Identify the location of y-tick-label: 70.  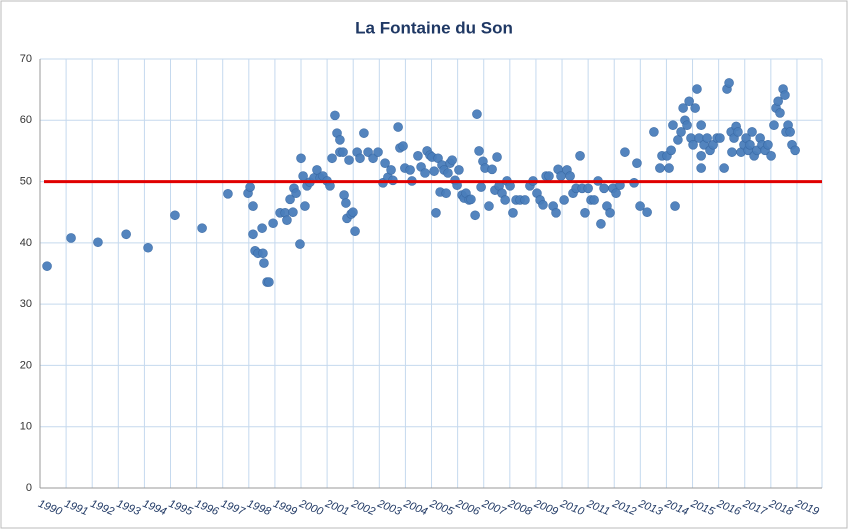
(26, 59).